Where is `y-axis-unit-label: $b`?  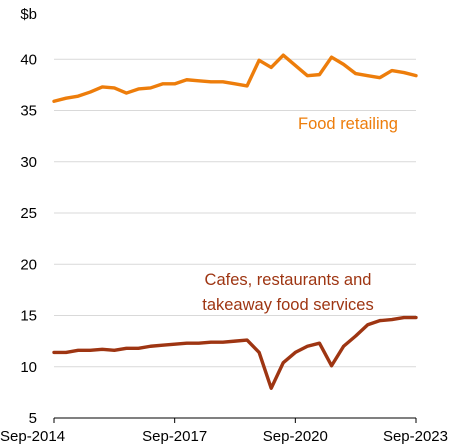 y-axis-unit-label: $b is located at coordinates (28, 14).